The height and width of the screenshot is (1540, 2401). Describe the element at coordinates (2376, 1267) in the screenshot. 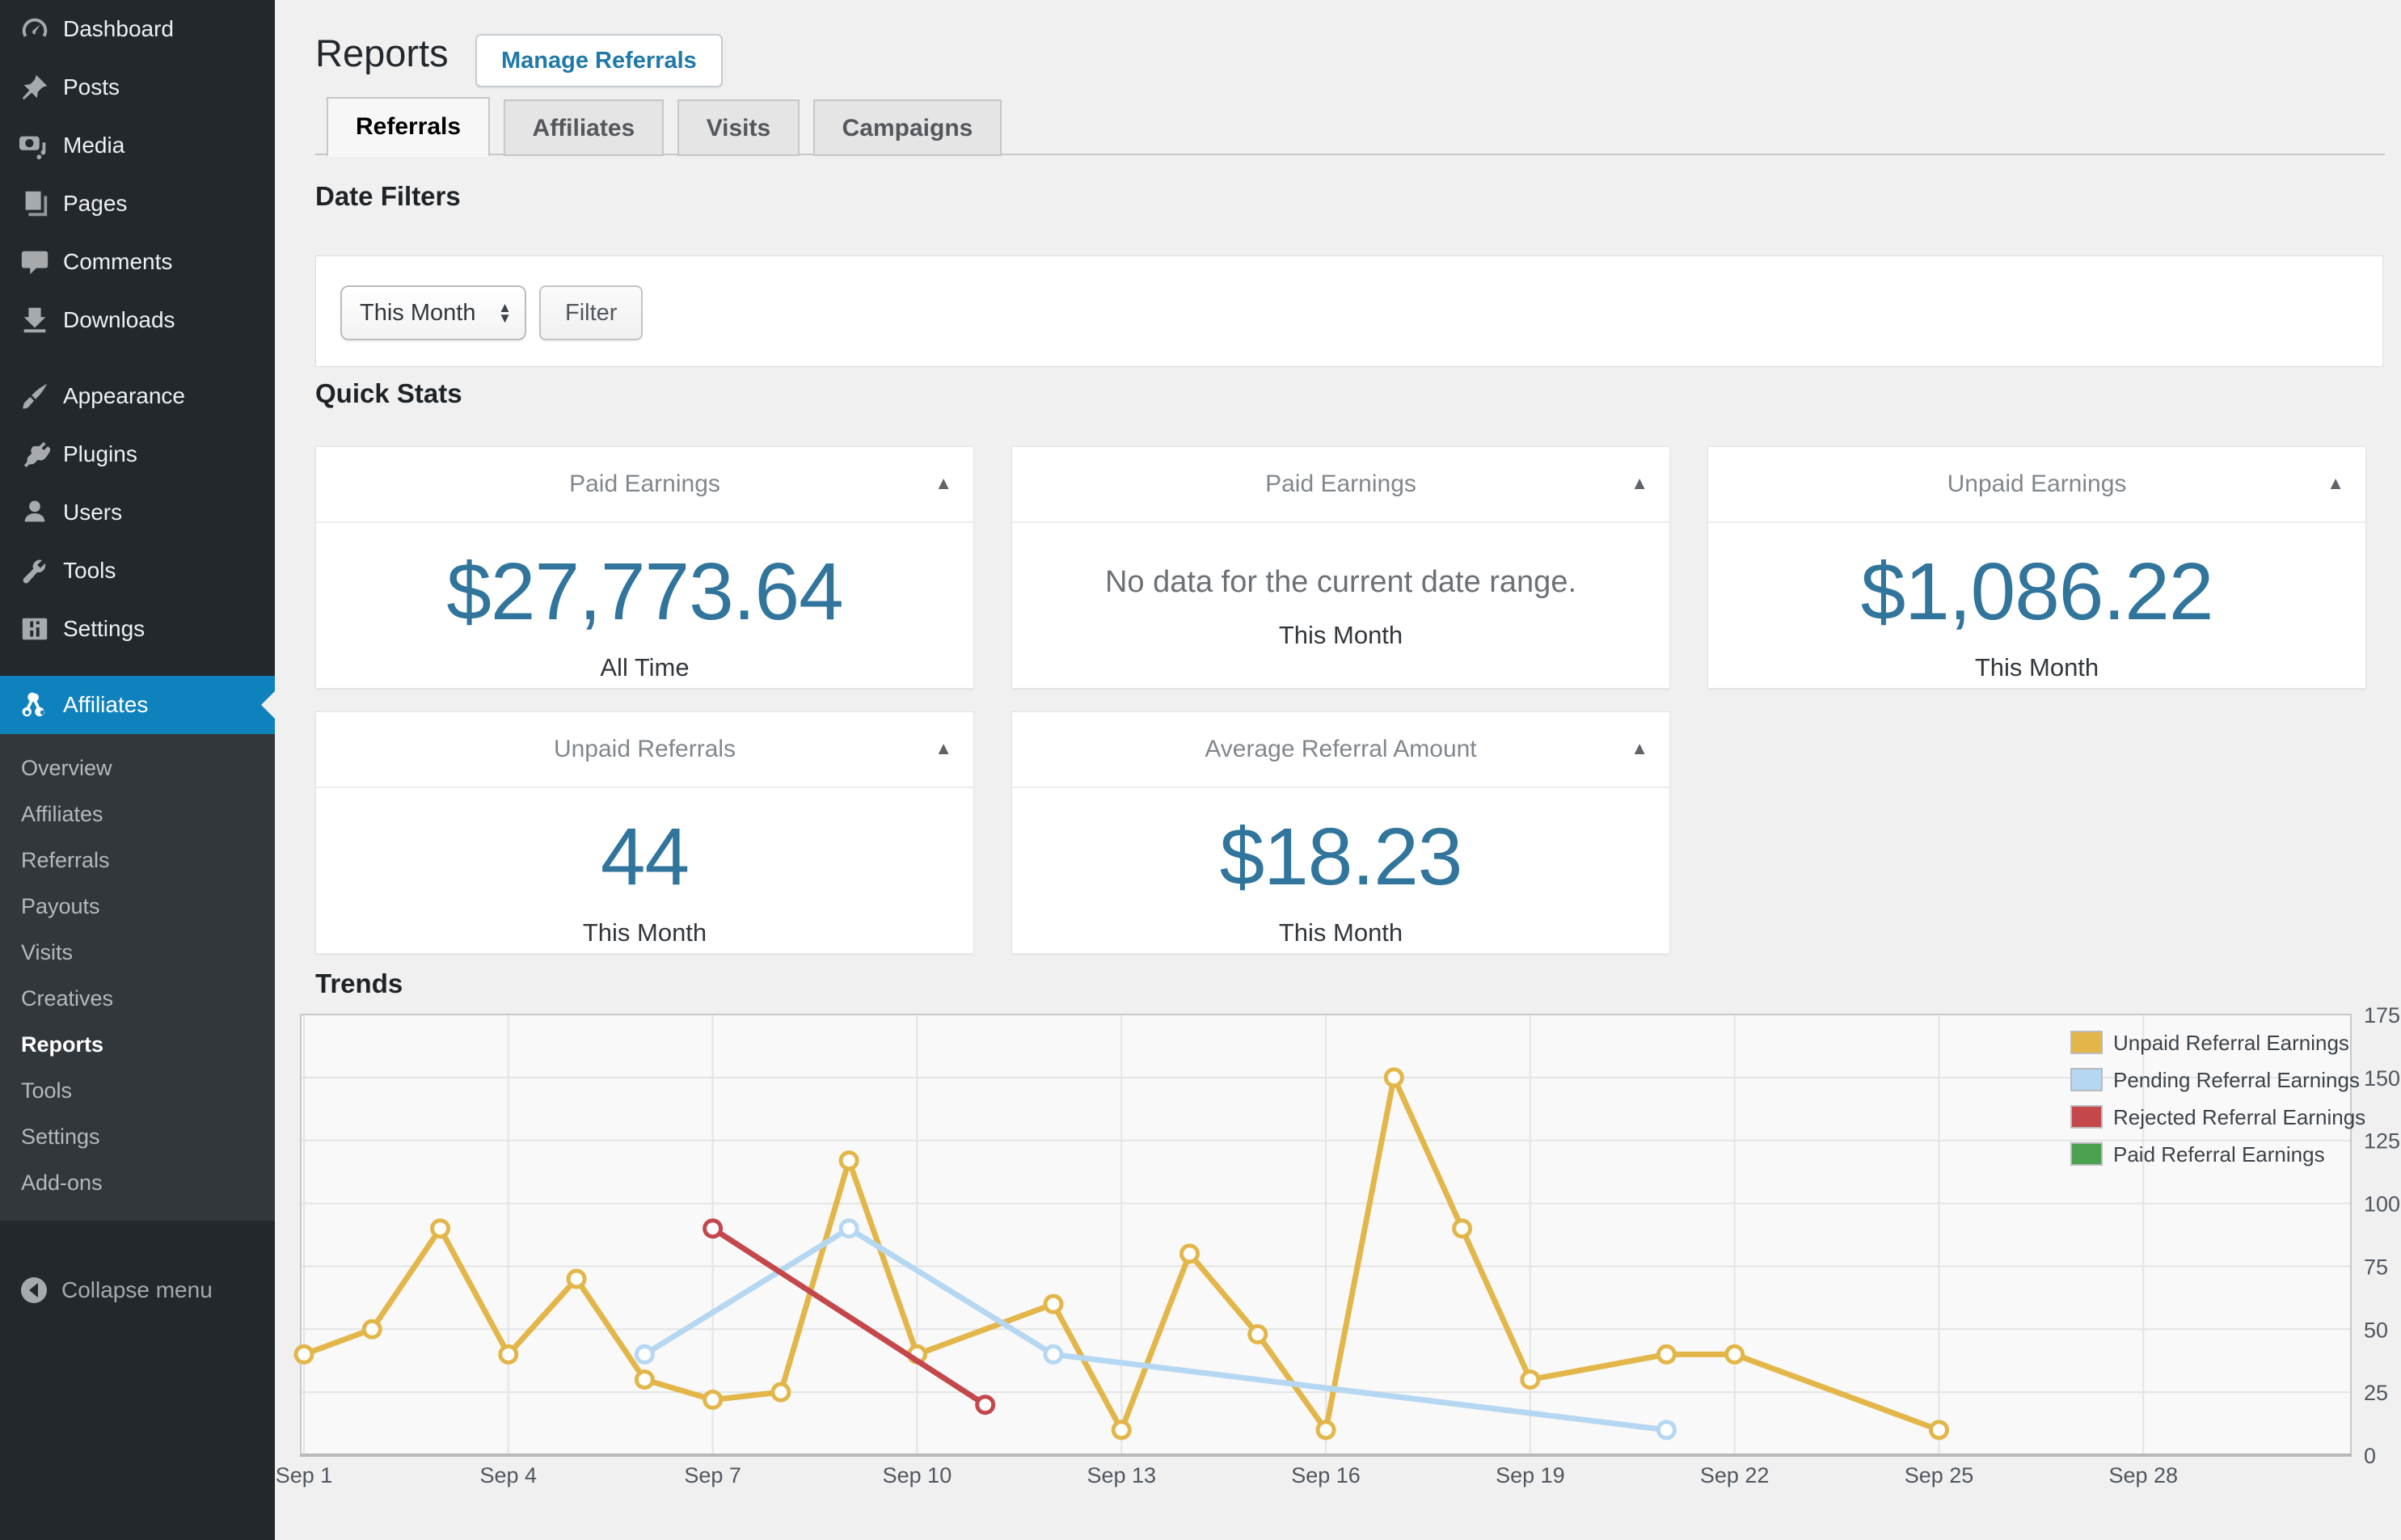

I see `y-tick-label: 75` at that location.